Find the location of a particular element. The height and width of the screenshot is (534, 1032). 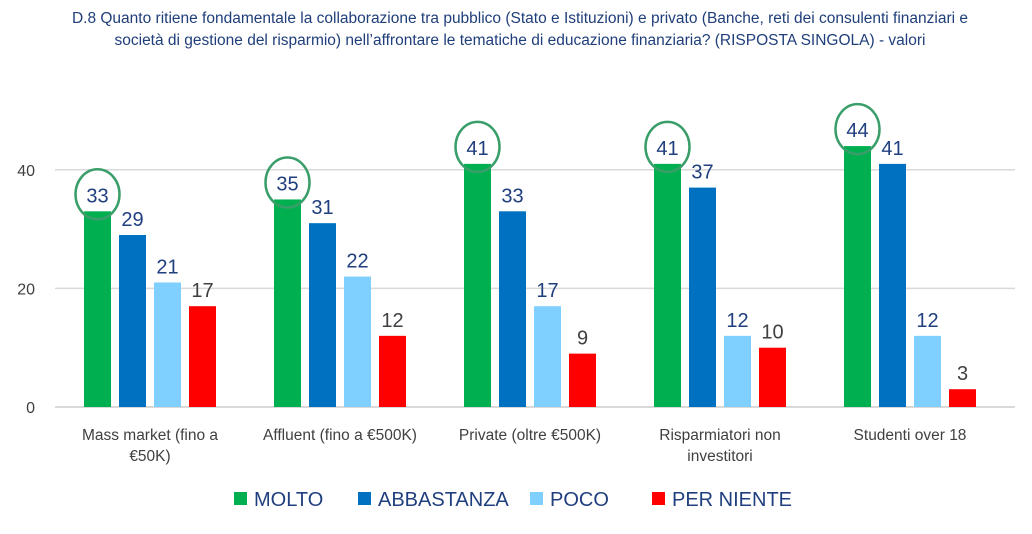

data-label: 22 is located at coordinates (357, 262).